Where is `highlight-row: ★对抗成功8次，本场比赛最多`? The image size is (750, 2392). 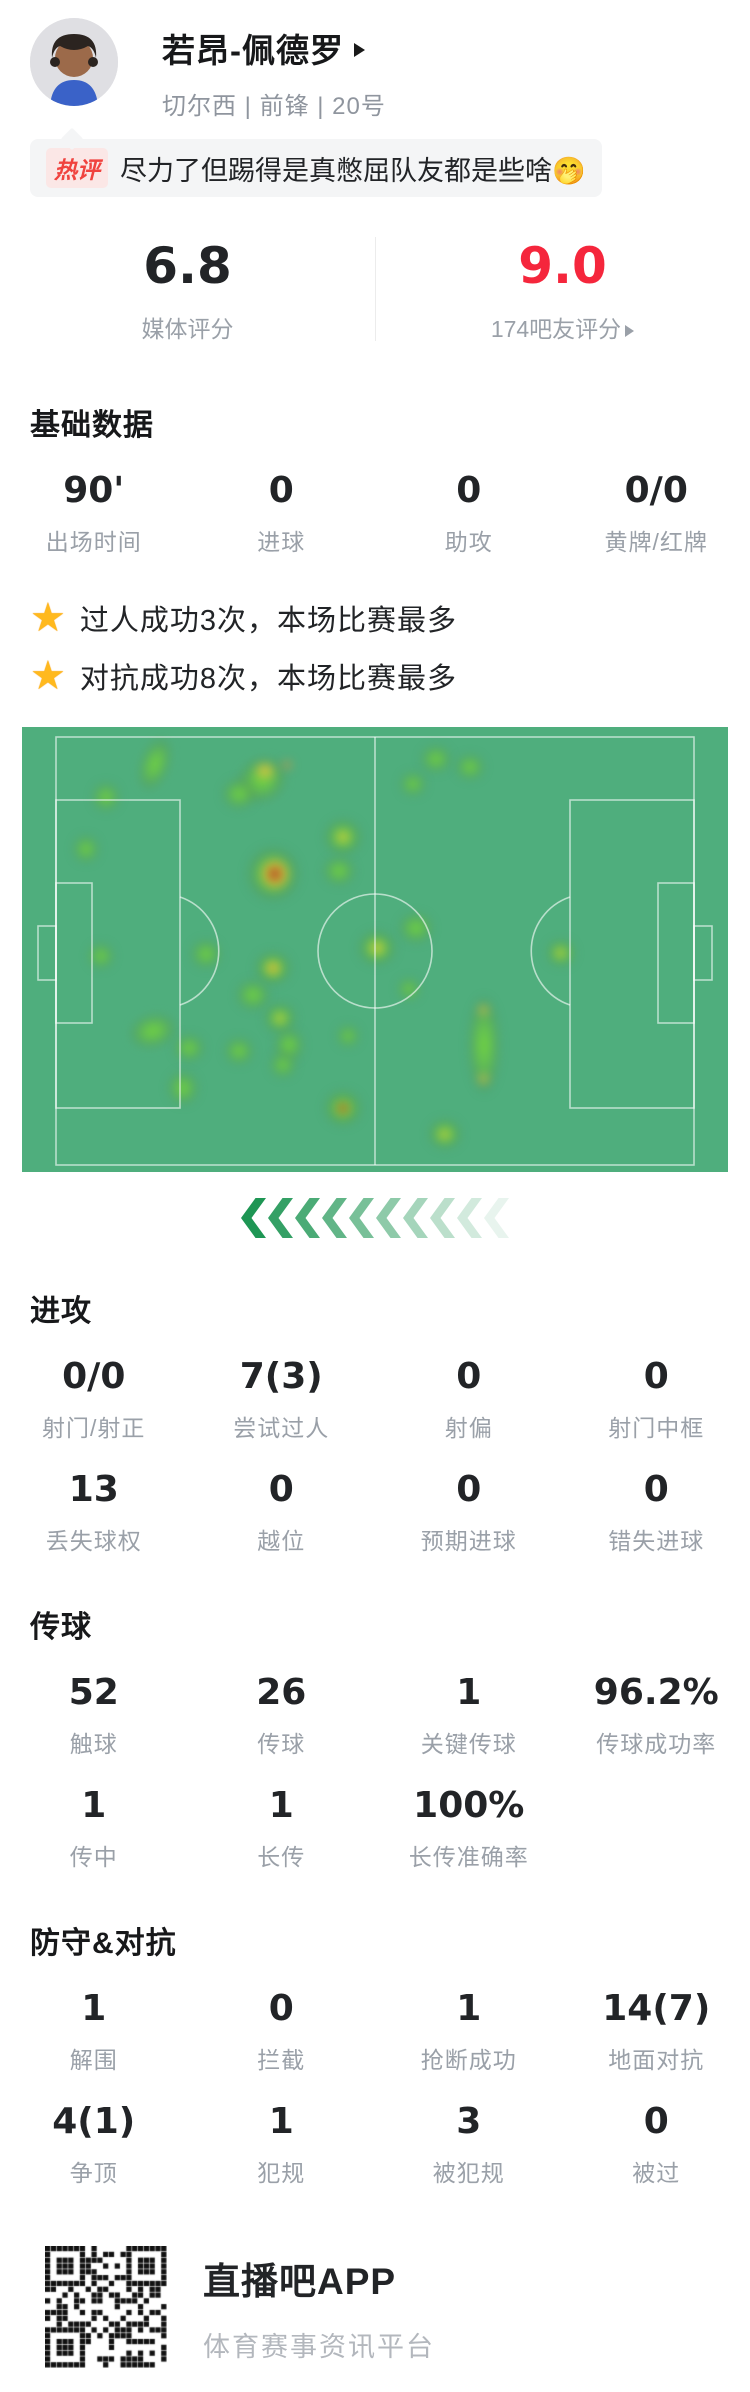 highlight-row: ★对抗成功8次，本场比赛最多 is located at coordinates (375, 676).